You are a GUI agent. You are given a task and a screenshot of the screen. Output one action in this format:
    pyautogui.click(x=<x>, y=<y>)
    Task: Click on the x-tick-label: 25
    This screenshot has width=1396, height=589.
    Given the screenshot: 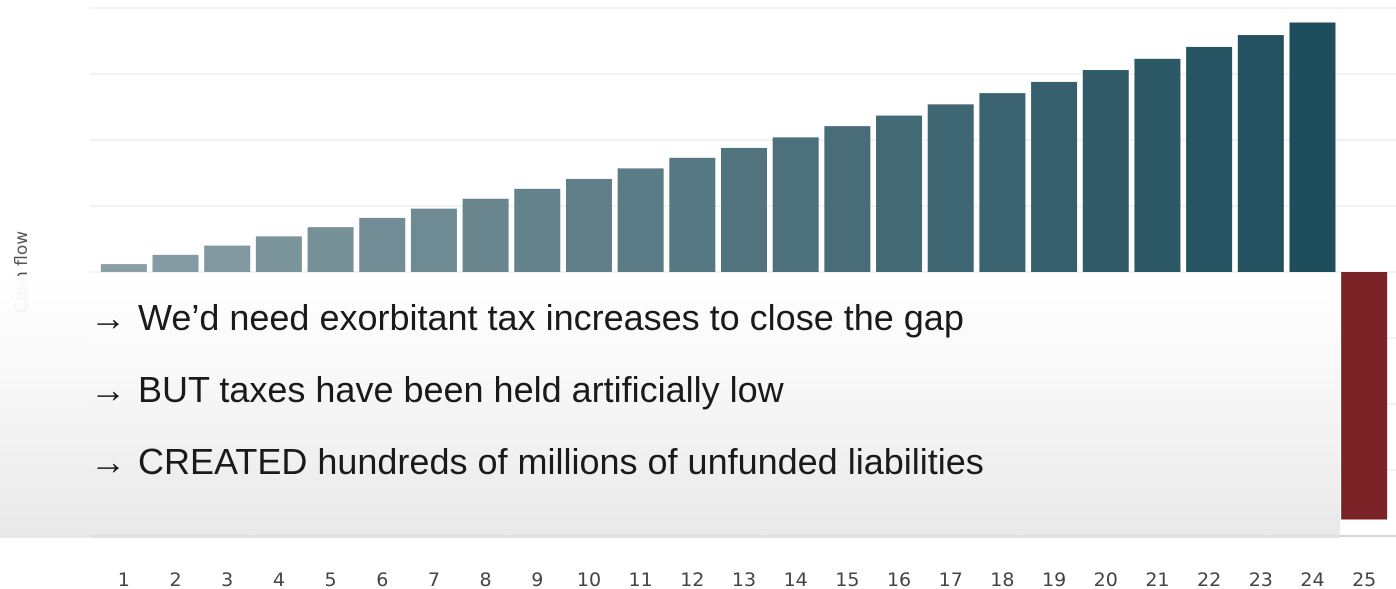 What is the action you would take?
    pyautogui.click(x=1364, y=579)
    